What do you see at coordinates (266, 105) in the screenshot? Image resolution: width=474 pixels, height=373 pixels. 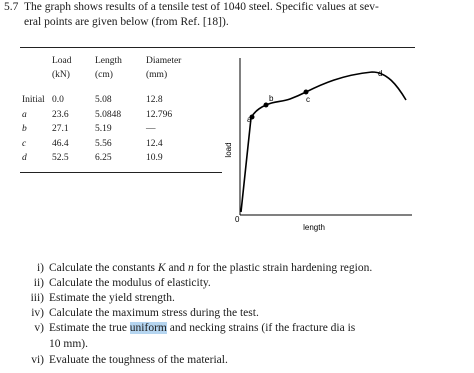 I see `point-b` at bounding box center [266, 105].